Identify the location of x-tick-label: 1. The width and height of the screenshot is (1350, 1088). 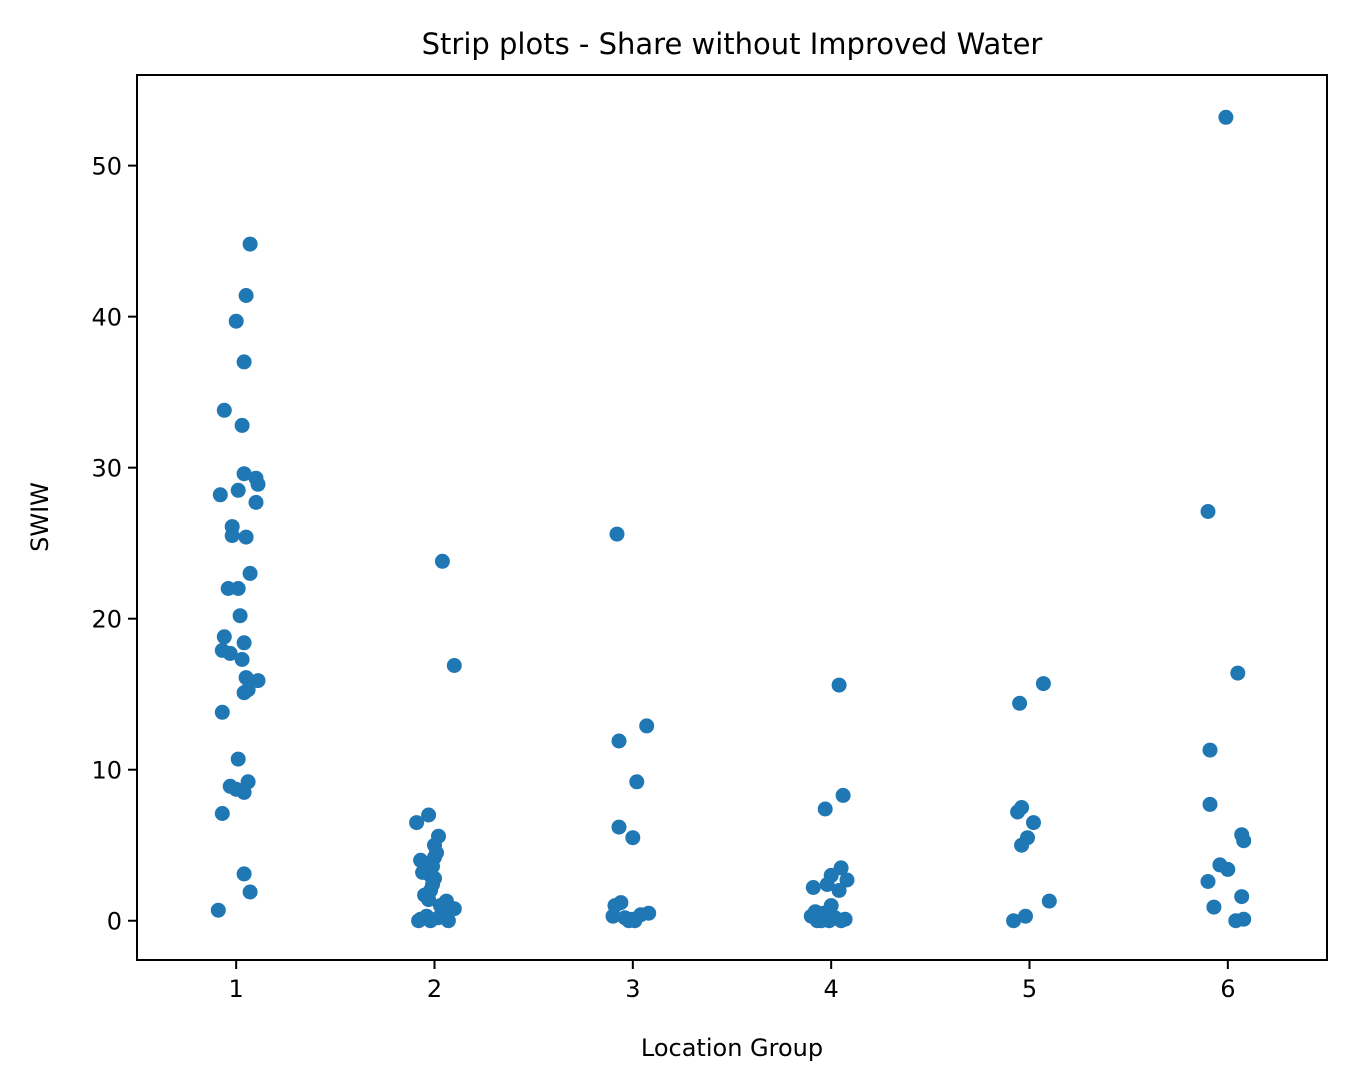
(236, 989).